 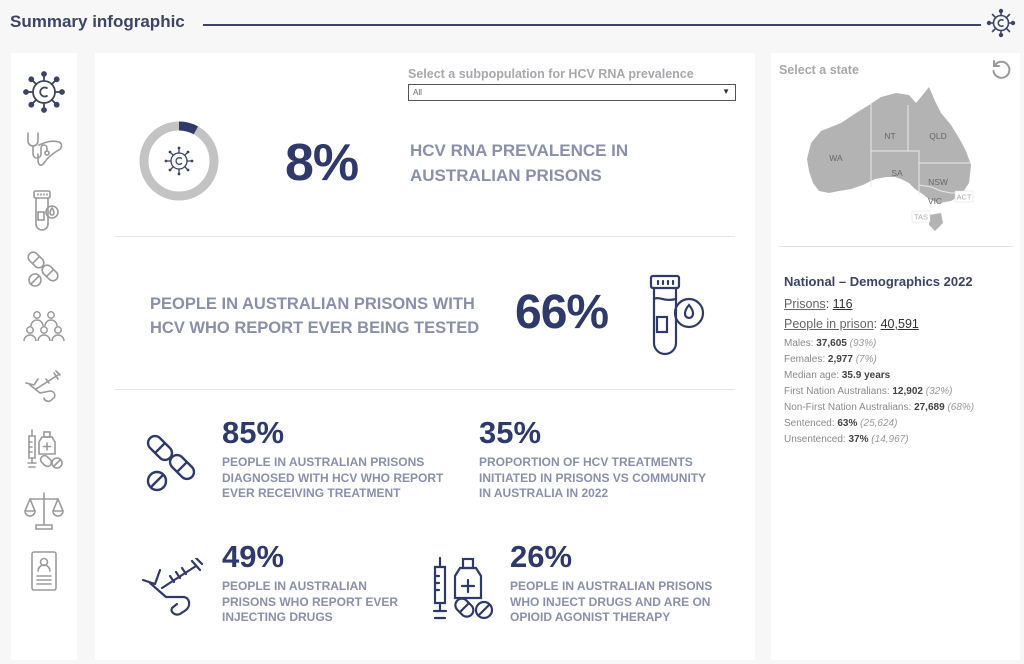 I want to click on australia-map: WA NT QLD SA NSW VIC ACT TAS, so click(x=896, y=158).